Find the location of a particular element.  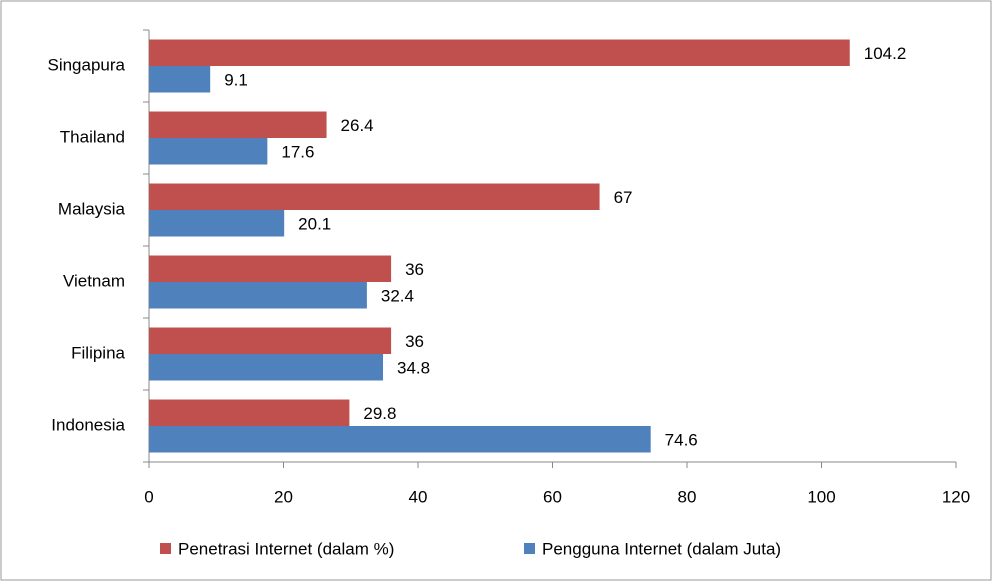

x-tick-label: 40 is located at coordinates (418, 496).